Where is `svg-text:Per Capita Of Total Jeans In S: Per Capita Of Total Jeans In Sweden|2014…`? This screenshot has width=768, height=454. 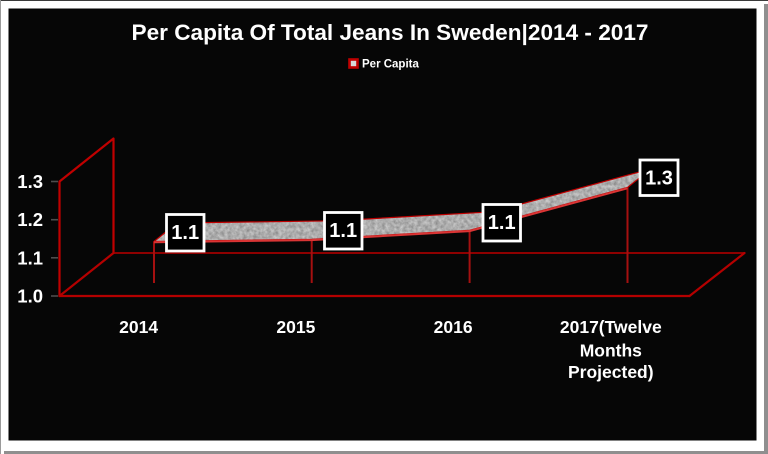 svg-text:Per Capita Of Total Jeans In S: Per Capita Of Total Jeans In Sweden|2014… is located at coordinates (390, 32).